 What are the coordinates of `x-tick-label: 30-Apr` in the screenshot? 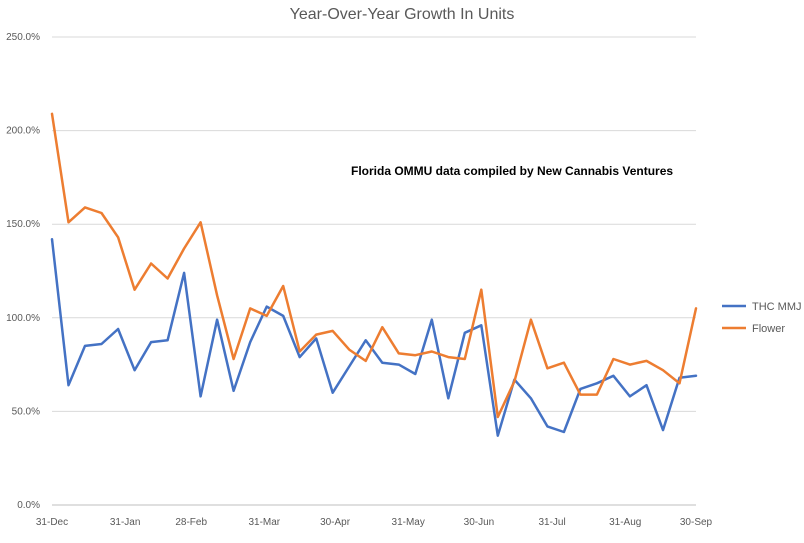 It's located at (335, 522).